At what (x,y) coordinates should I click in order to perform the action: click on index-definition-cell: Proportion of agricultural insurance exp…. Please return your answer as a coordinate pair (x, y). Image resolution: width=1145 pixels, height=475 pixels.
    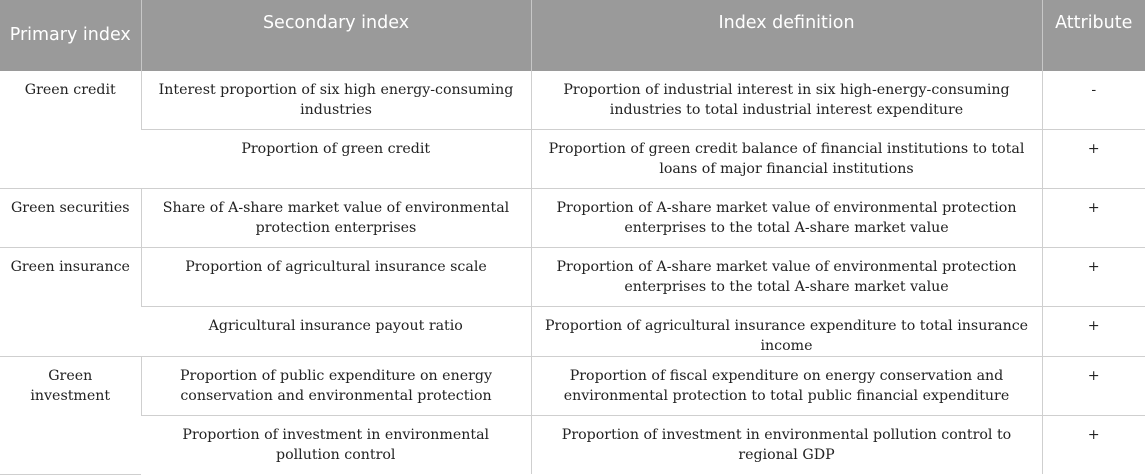
    Looking at the image, I should click on (786, 331).